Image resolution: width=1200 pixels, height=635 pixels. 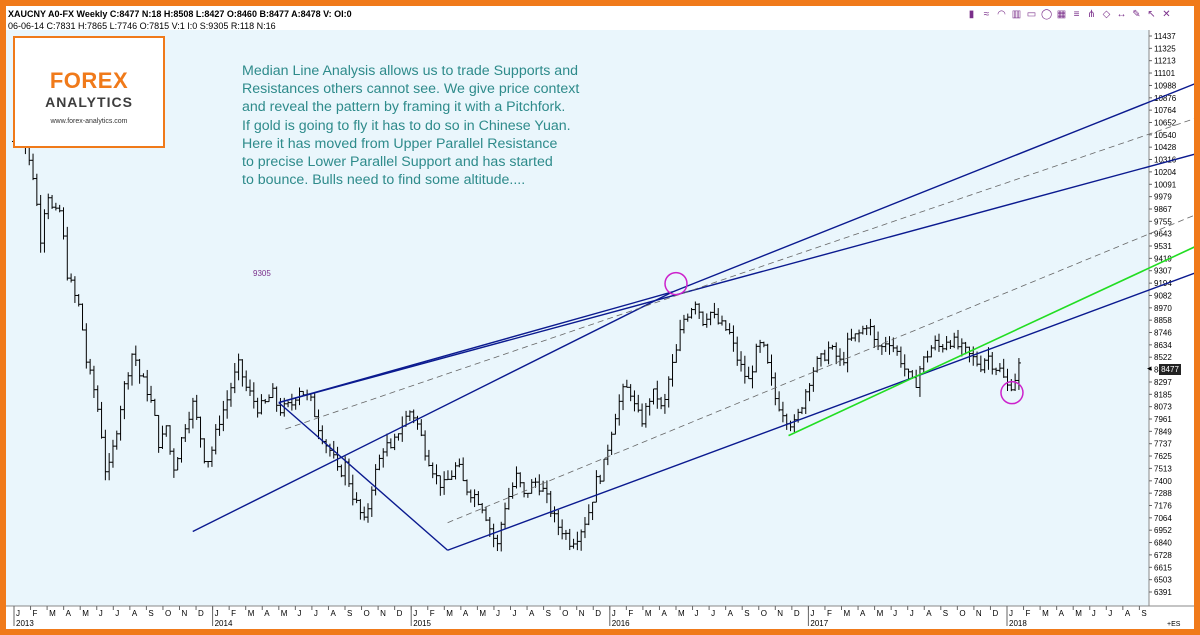 What do you see at coordinates (1047, 14) in the screenshot?
I see `circle-icon: ◯` at bounding box center [1047, 14].